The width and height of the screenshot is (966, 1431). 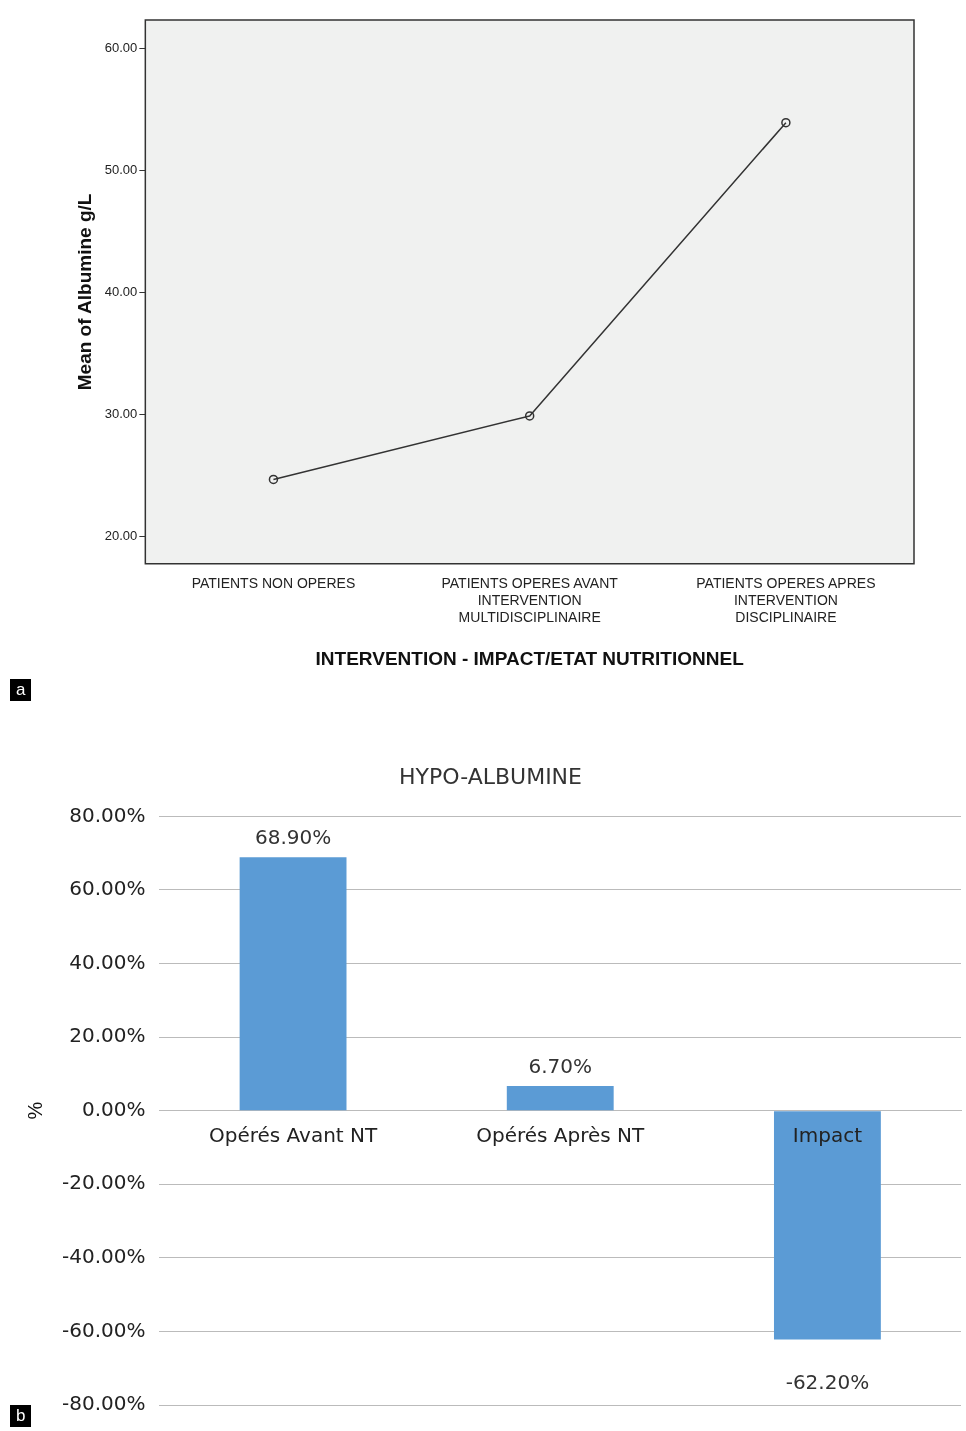 What do you see at coordinates (103, 1329) in the screenshot?
I see `y-tick-label: -60.00%` at bounding box center [103, 1329].